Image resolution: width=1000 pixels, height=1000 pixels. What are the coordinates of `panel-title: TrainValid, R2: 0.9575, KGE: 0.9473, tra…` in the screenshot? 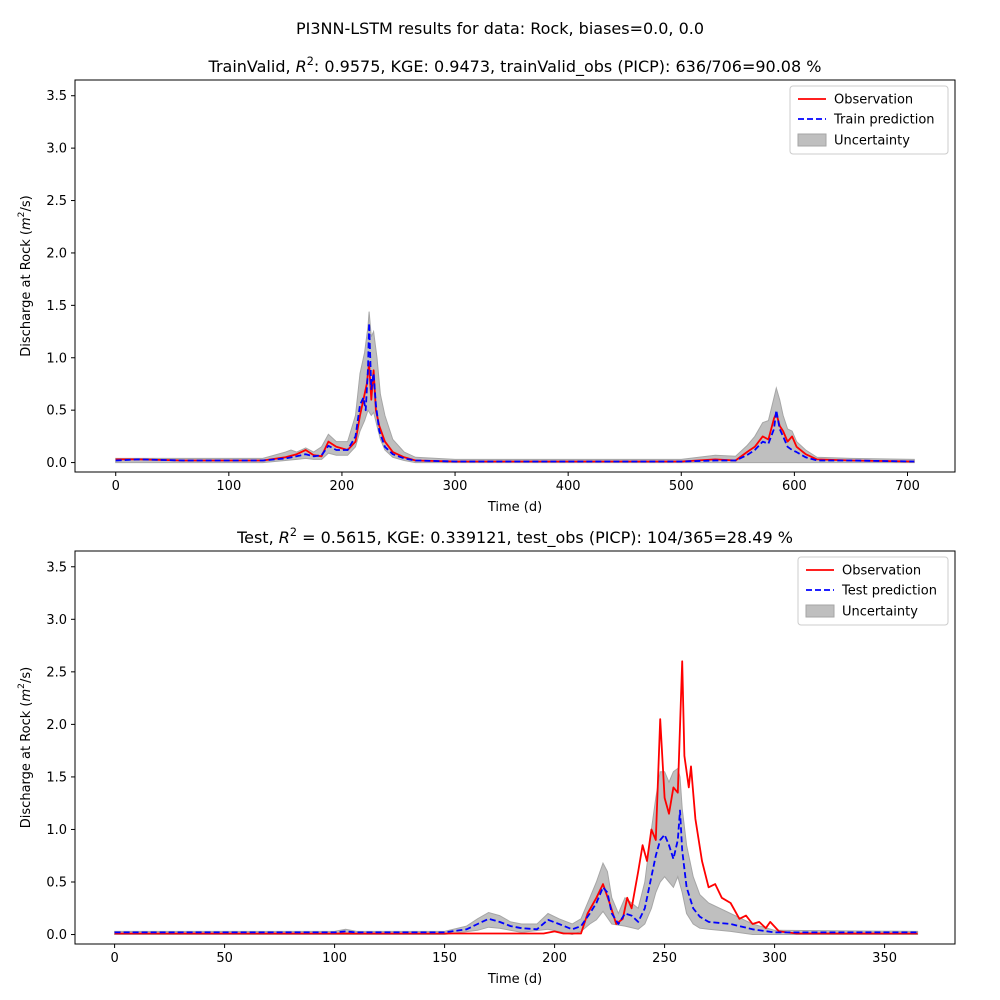 It's located at (515, 66).